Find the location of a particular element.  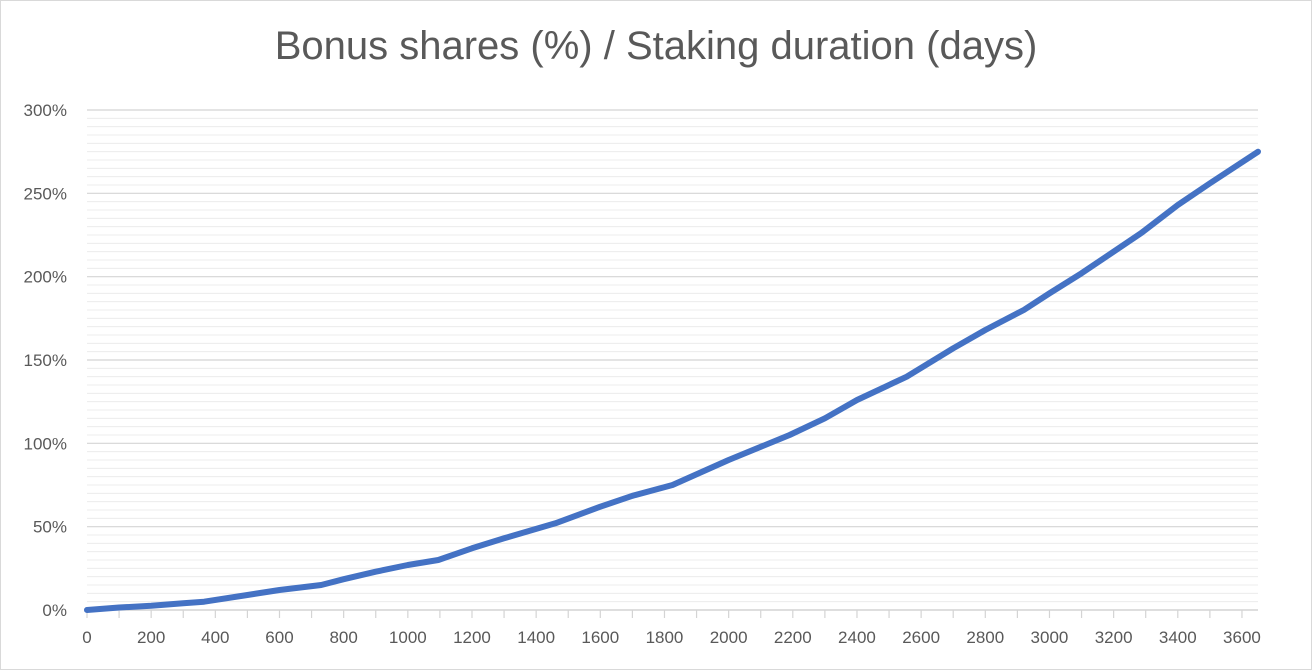

x-tick-label: 1600 is located at coordinates (600, 637).